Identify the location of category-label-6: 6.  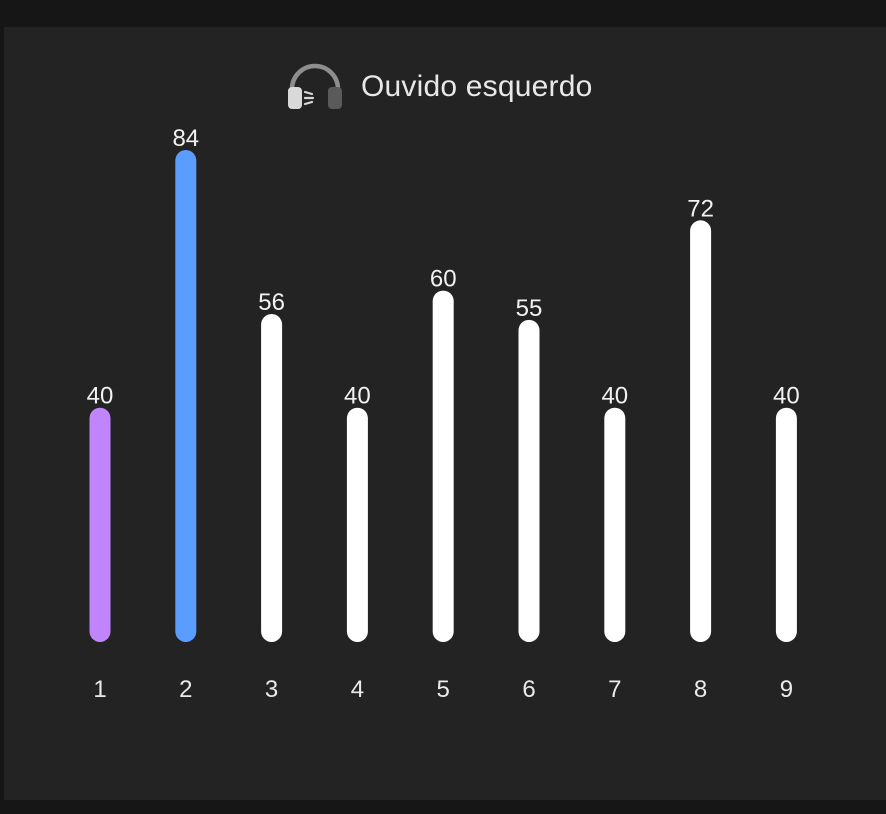
(528, 689).